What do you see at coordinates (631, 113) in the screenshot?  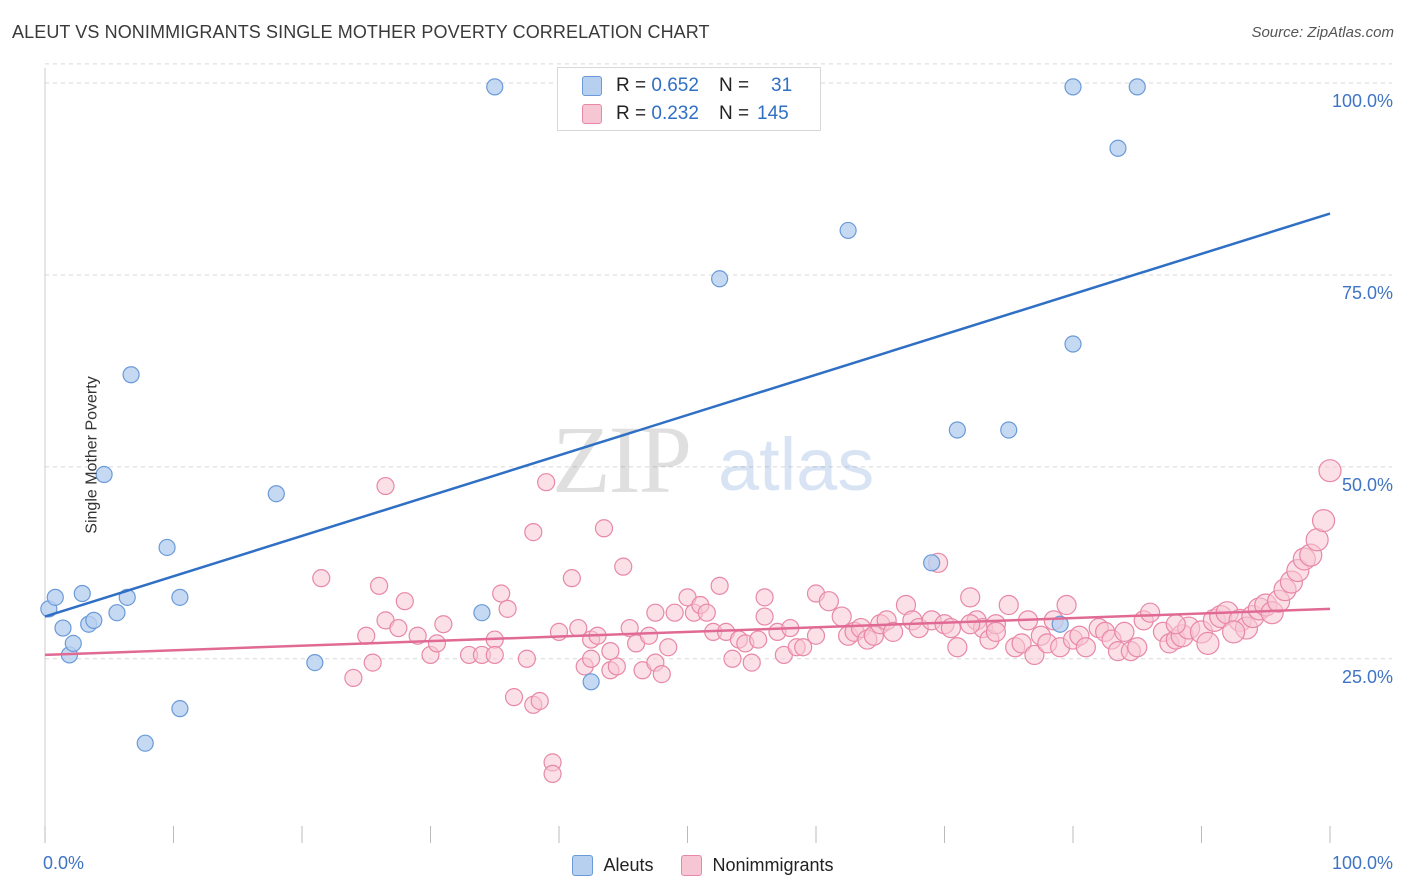 I see `r-label: R =` at bounding box center [631, 113].